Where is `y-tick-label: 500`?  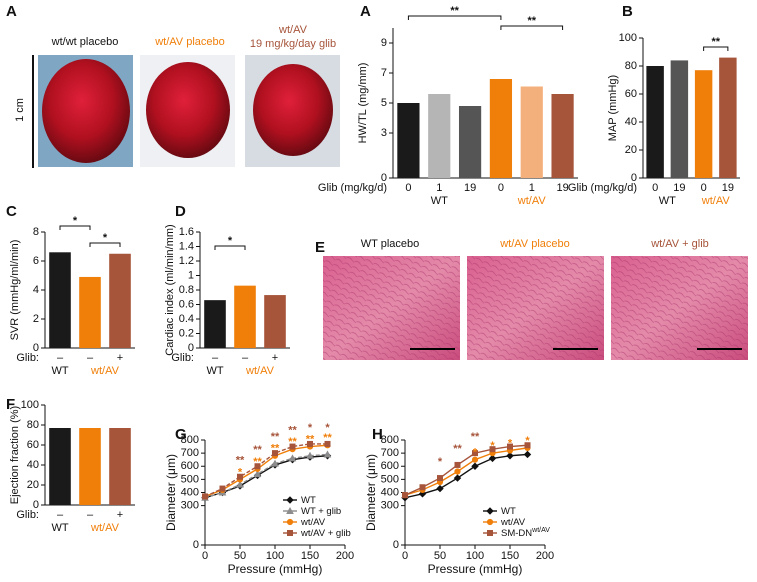 y-tick-label: 500 is located at coordinates (390, 479).